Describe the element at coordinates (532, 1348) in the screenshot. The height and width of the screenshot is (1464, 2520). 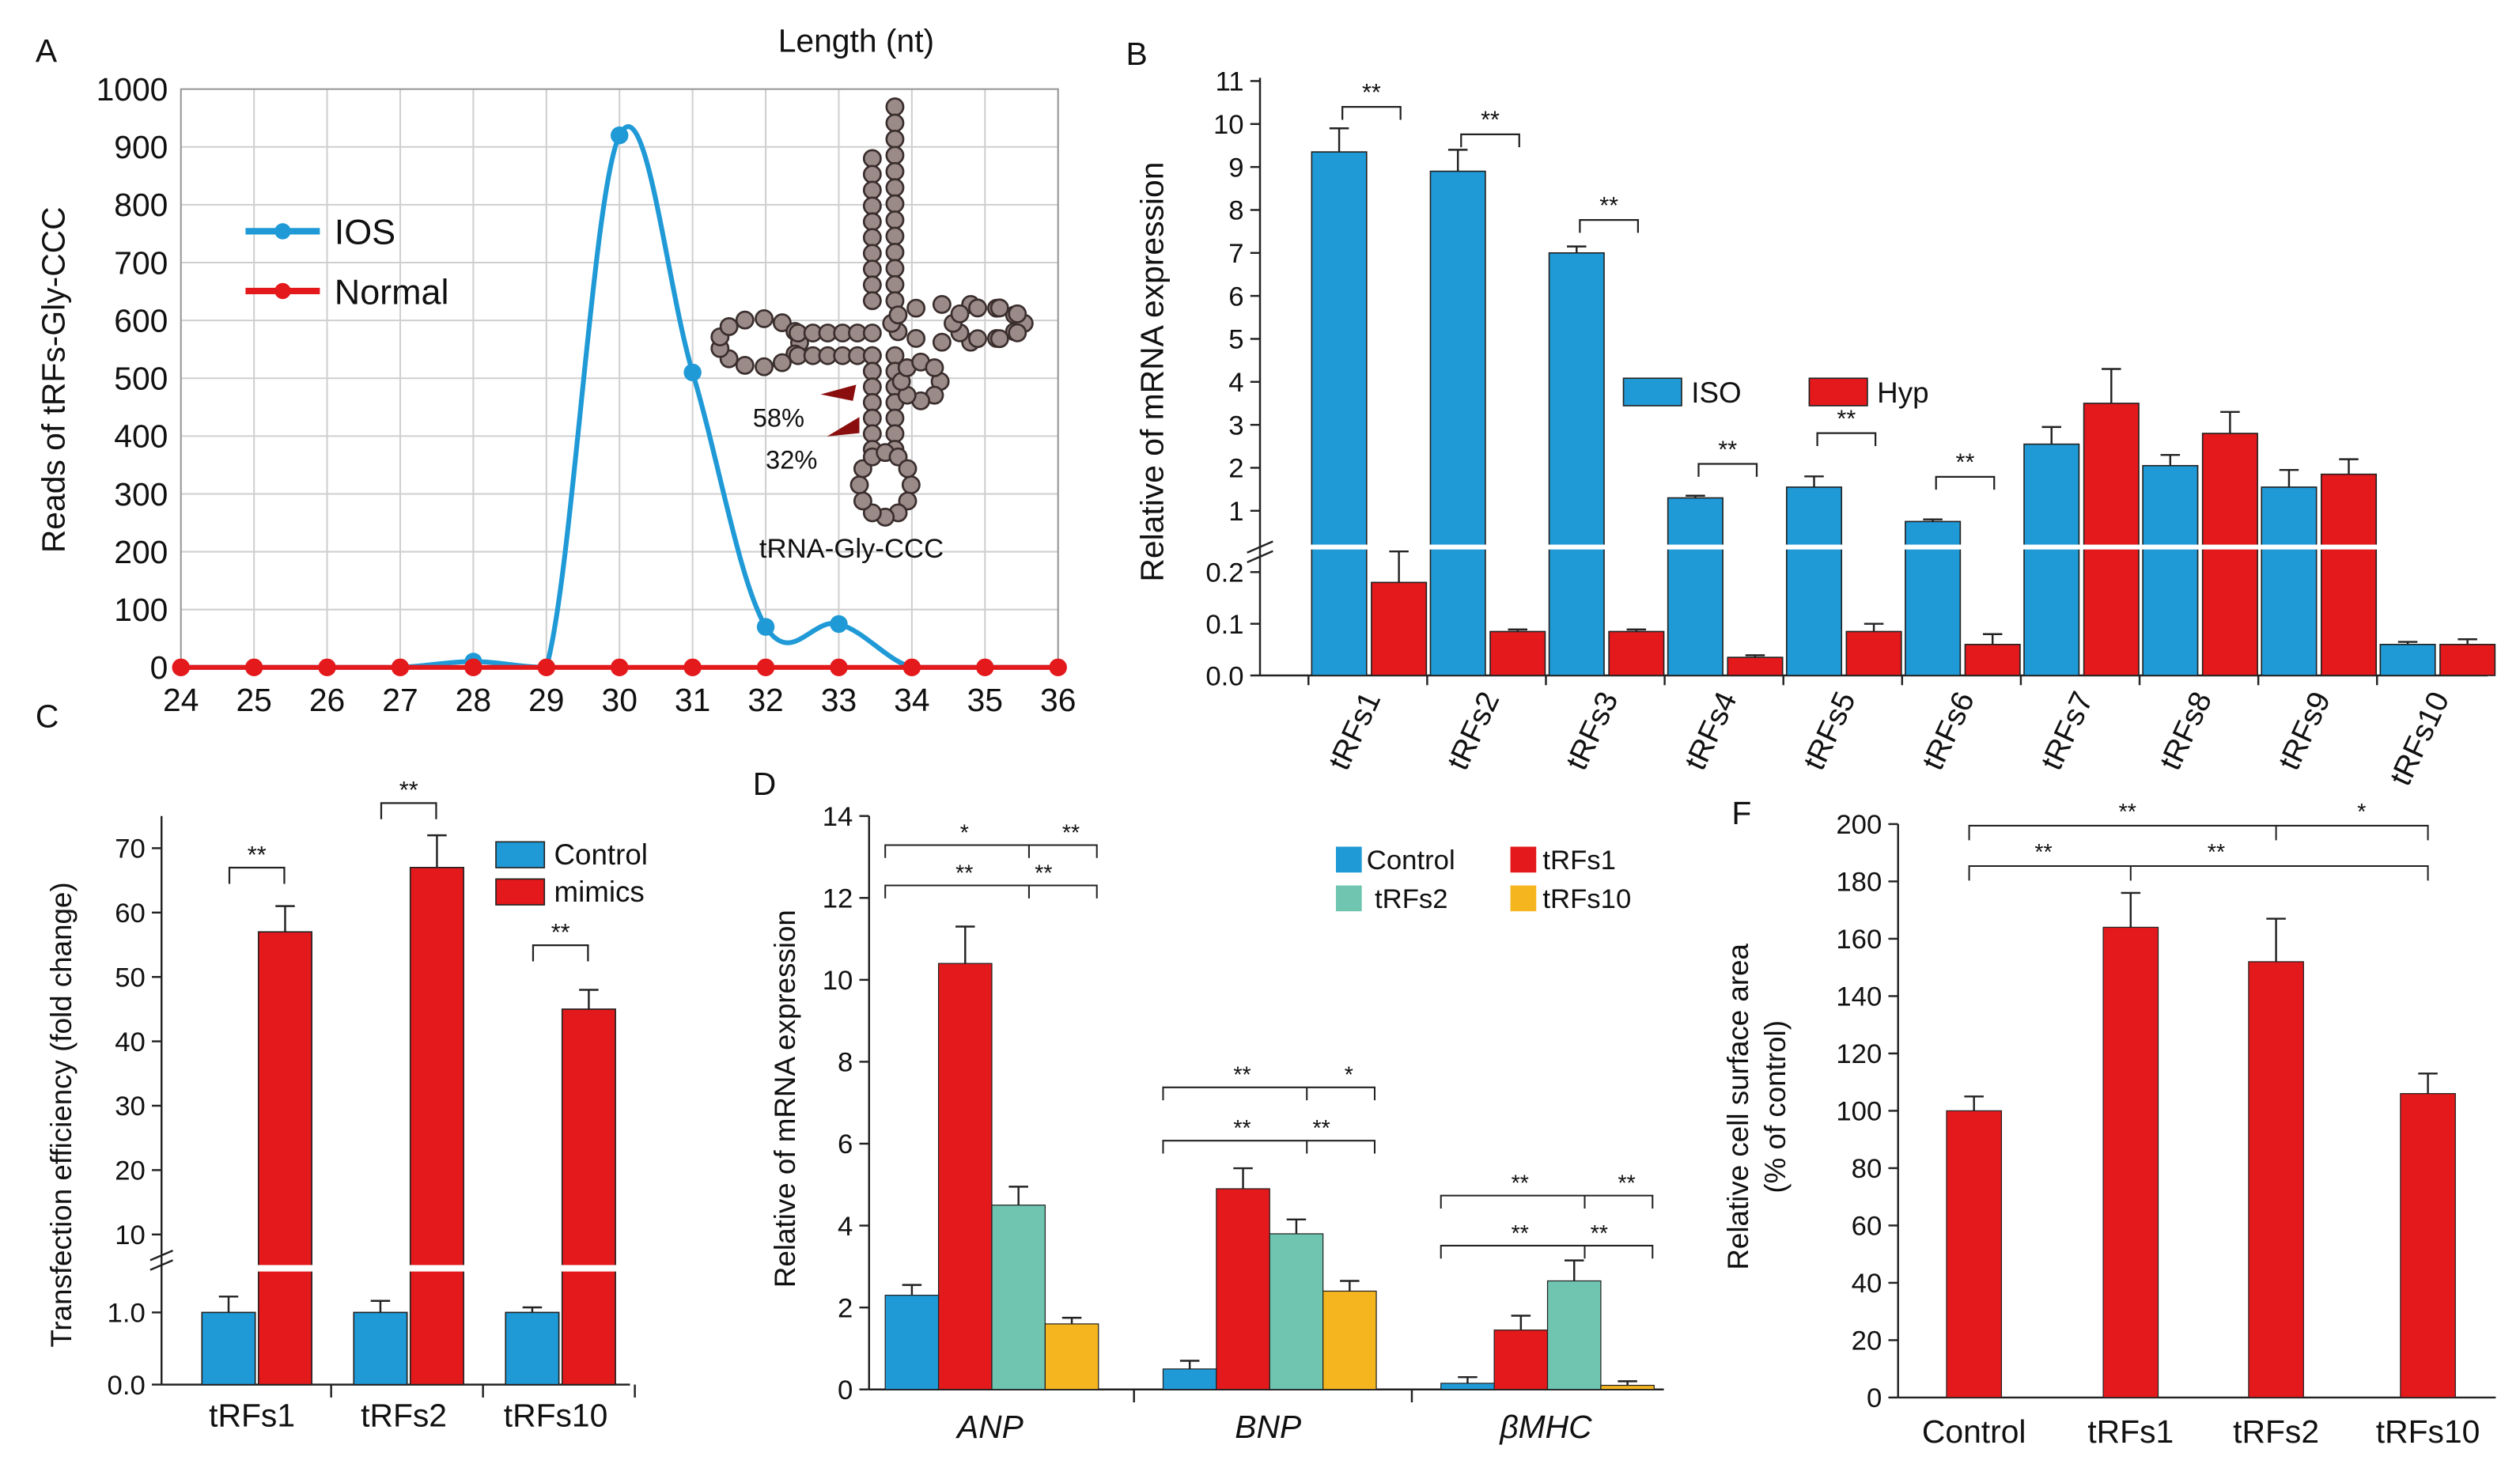
I see `bar-control-trfs10` at that location.